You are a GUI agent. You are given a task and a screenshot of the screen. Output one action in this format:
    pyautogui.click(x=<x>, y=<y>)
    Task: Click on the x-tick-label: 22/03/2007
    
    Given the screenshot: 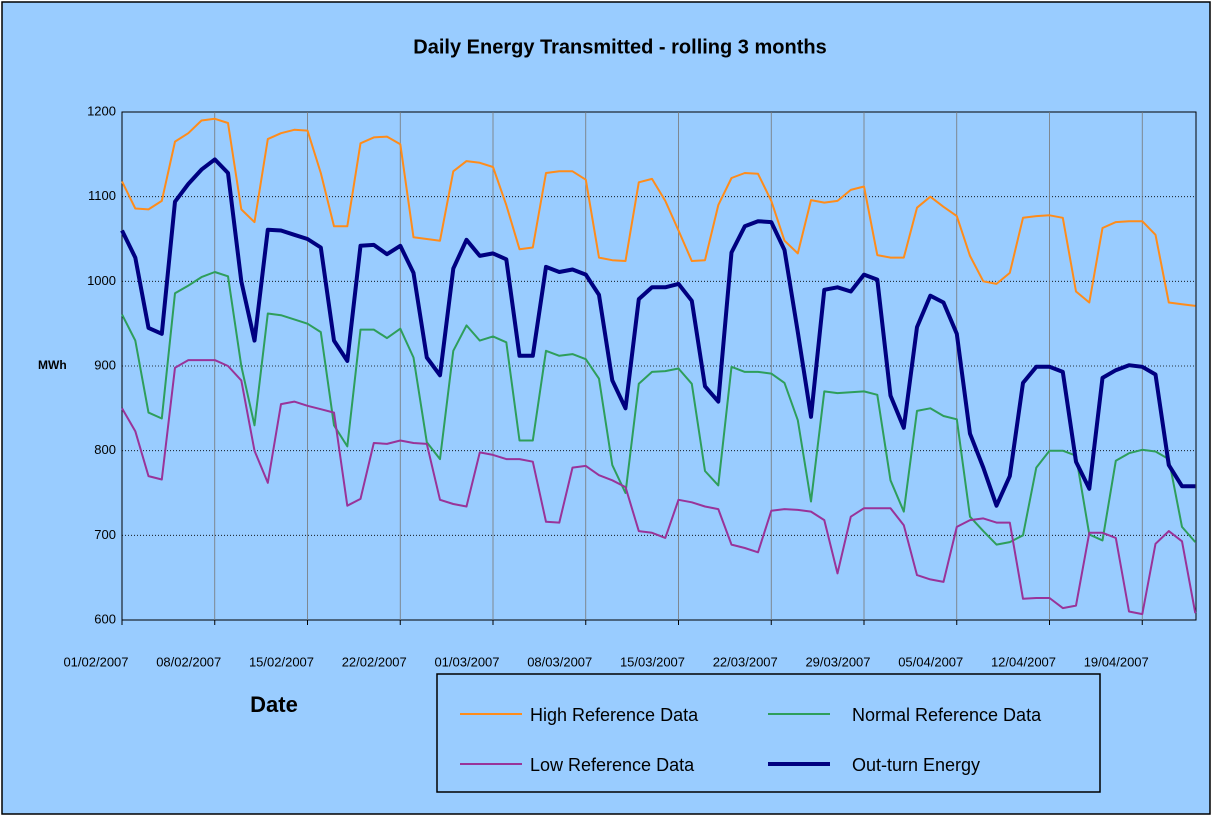 What is the action you would take?
    pyautogui.click(x=745, y=661)
    